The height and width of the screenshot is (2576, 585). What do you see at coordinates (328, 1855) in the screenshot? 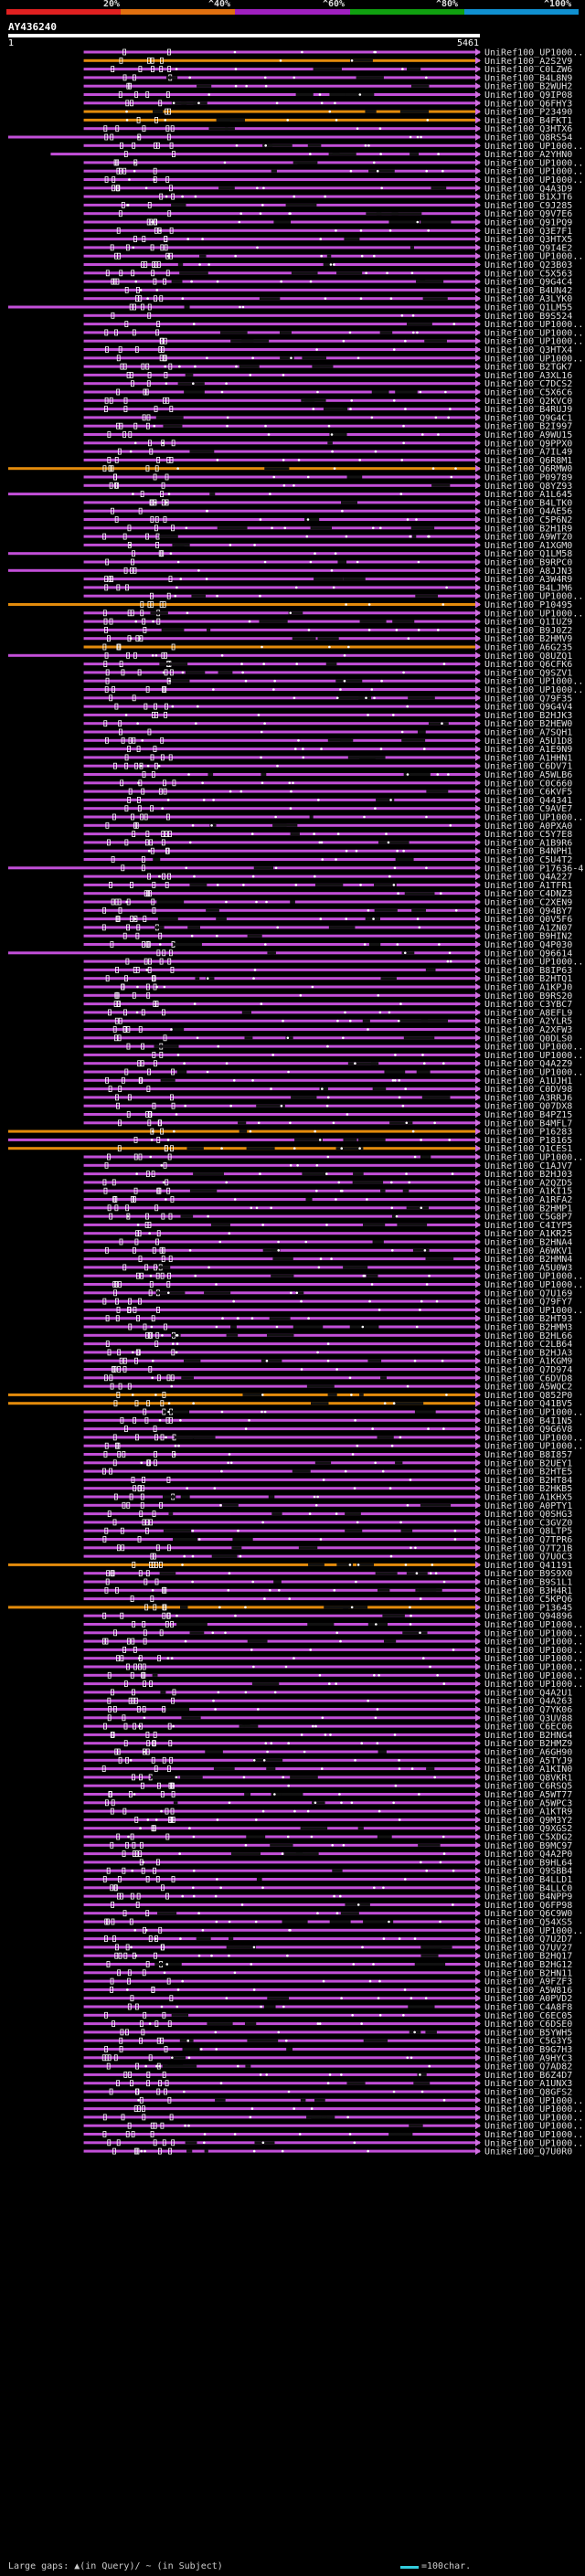
I see `hit-row: UniRef100_Q4A2P0` at bounding box center [328, 1855].